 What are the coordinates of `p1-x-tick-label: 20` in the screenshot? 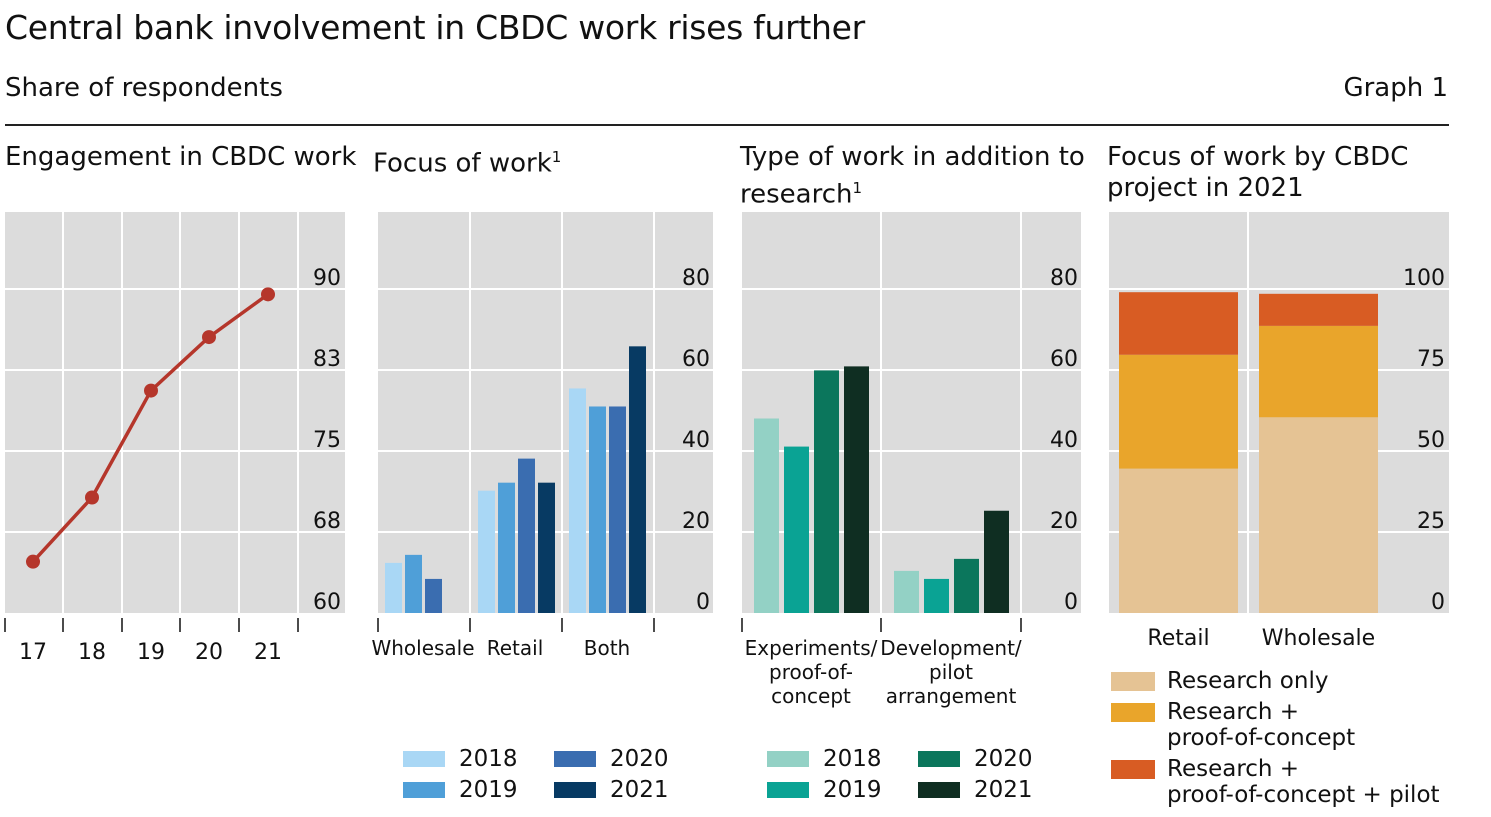 It's located at (209, 652).